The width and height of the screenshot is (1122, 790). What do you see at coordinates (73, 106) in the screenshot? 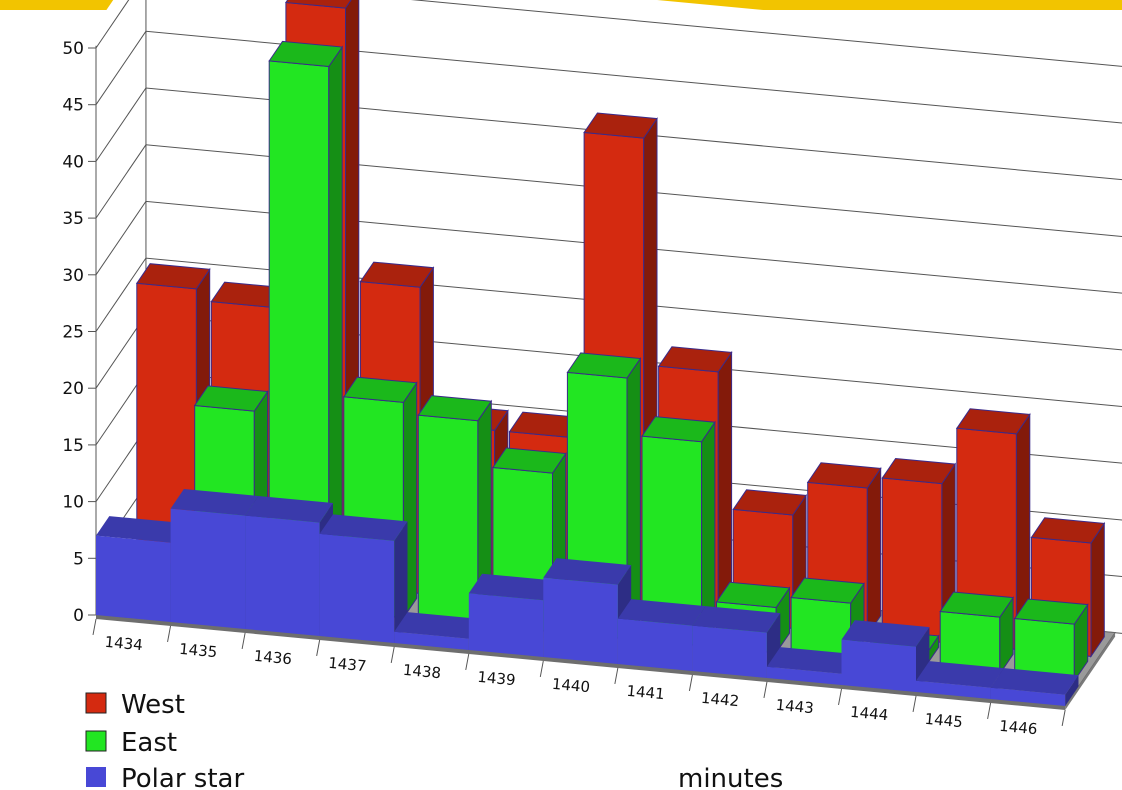
I see `y-tick-label-45: 45` at bounding box center [73, 106].